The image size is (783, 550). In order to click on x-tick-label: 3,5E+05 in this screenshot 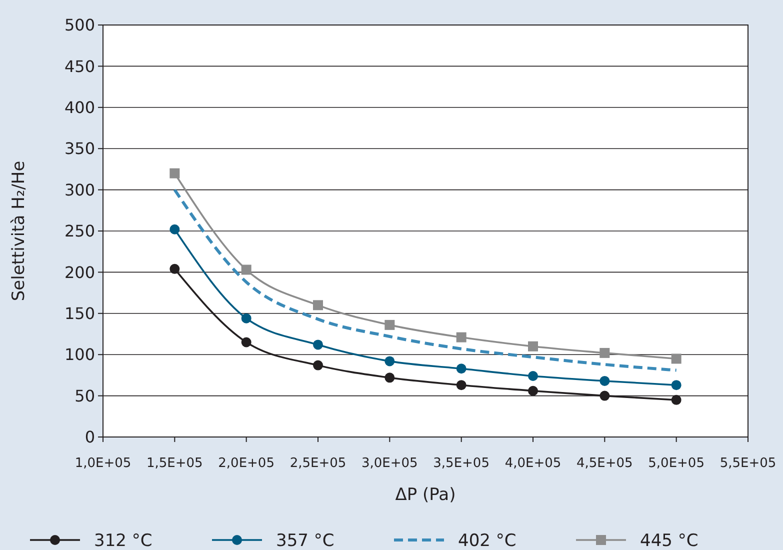, I will do `click(461, 463)`.